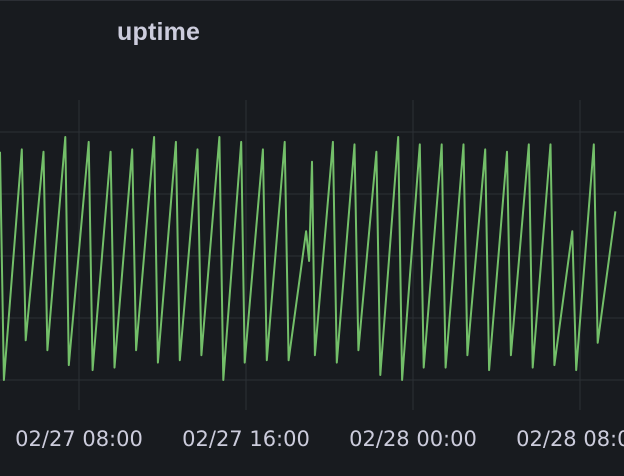 The width and height of the screenshot is (624, 476). I want to click on panel-top-border, so click(312, 0).